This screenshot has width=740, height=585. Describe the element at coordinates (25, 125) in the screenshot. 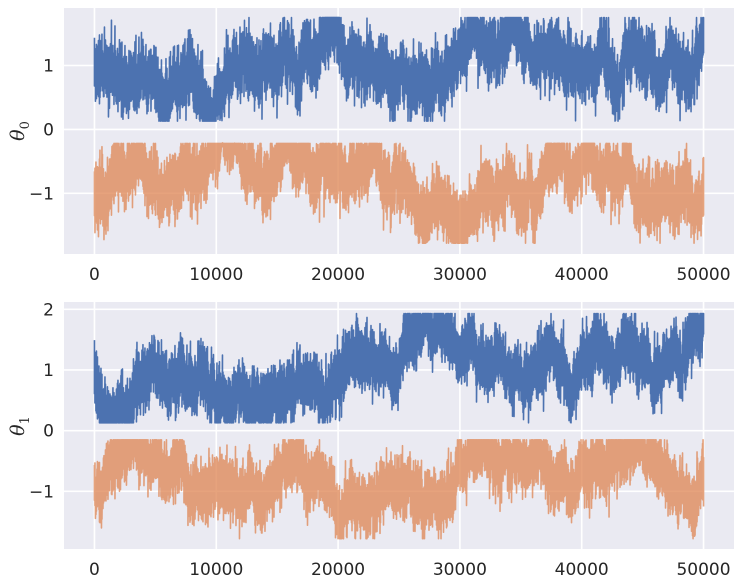

I see `y-axis-label-subscript: 0` at that location.